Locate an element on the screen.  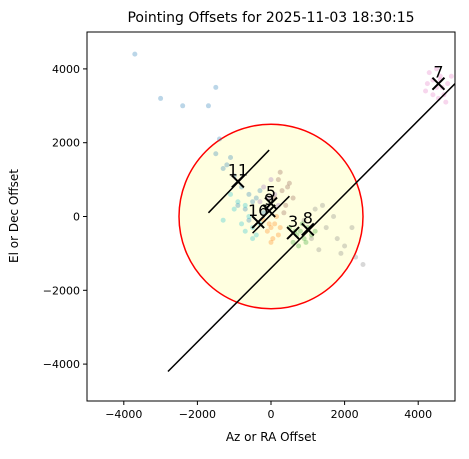
y-tick-label: −4000 is located at coordinates (61, 364).